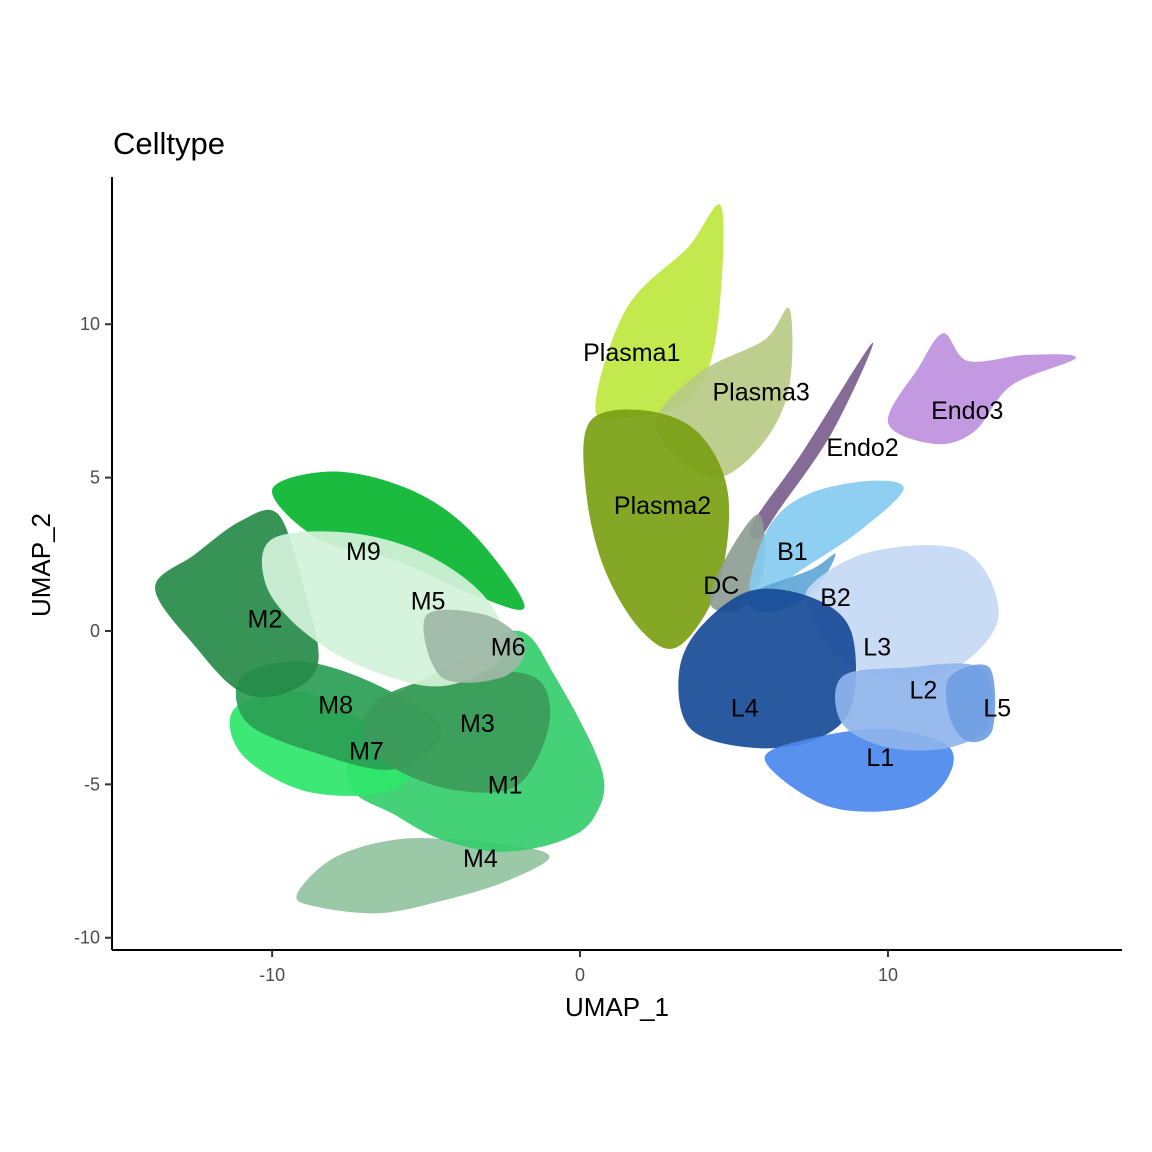 The image size is (1152, 1152). Describe the element at coordinates (835, 598) in the screenshot. I see `cluster-label-b2: B2` at that location.